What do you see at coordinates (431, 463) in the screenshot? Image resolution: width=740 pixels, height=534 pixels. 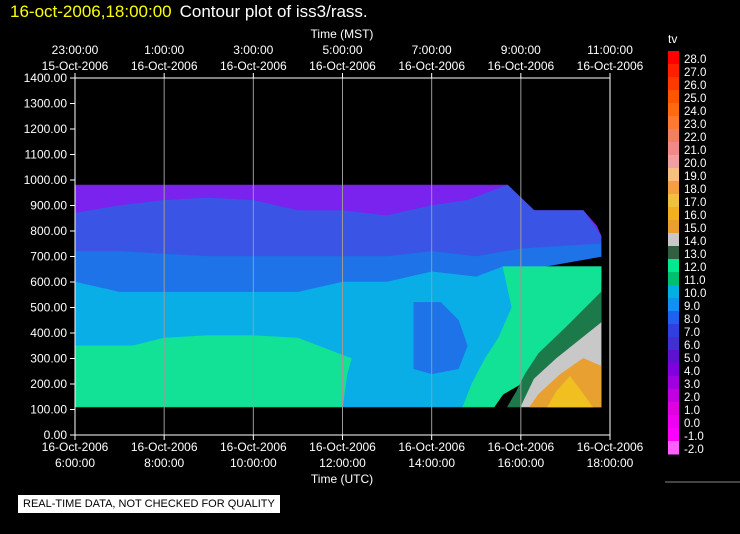 I see `x-tick-label-bottom-time-4: 14:00:00` at bounding box center [431, 463].